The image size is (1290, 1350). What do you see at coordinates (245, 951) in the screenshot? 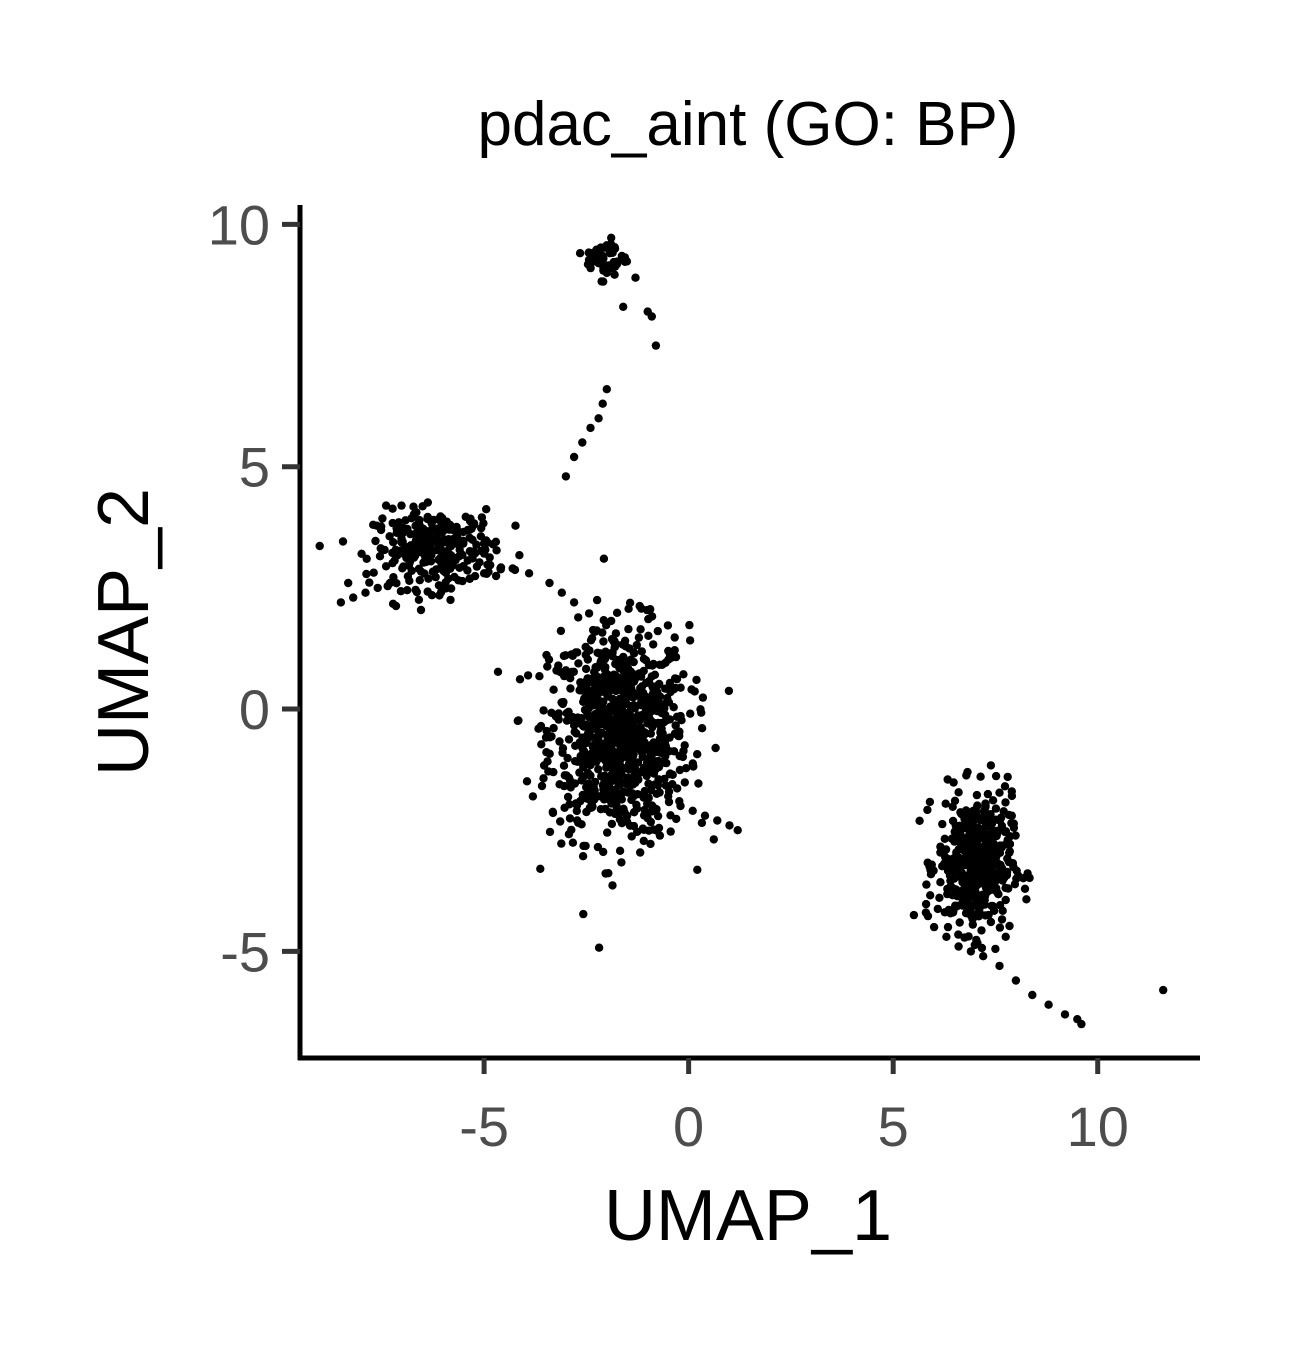
I see `y-tick-label: -5` at bounding box center [245, 951].